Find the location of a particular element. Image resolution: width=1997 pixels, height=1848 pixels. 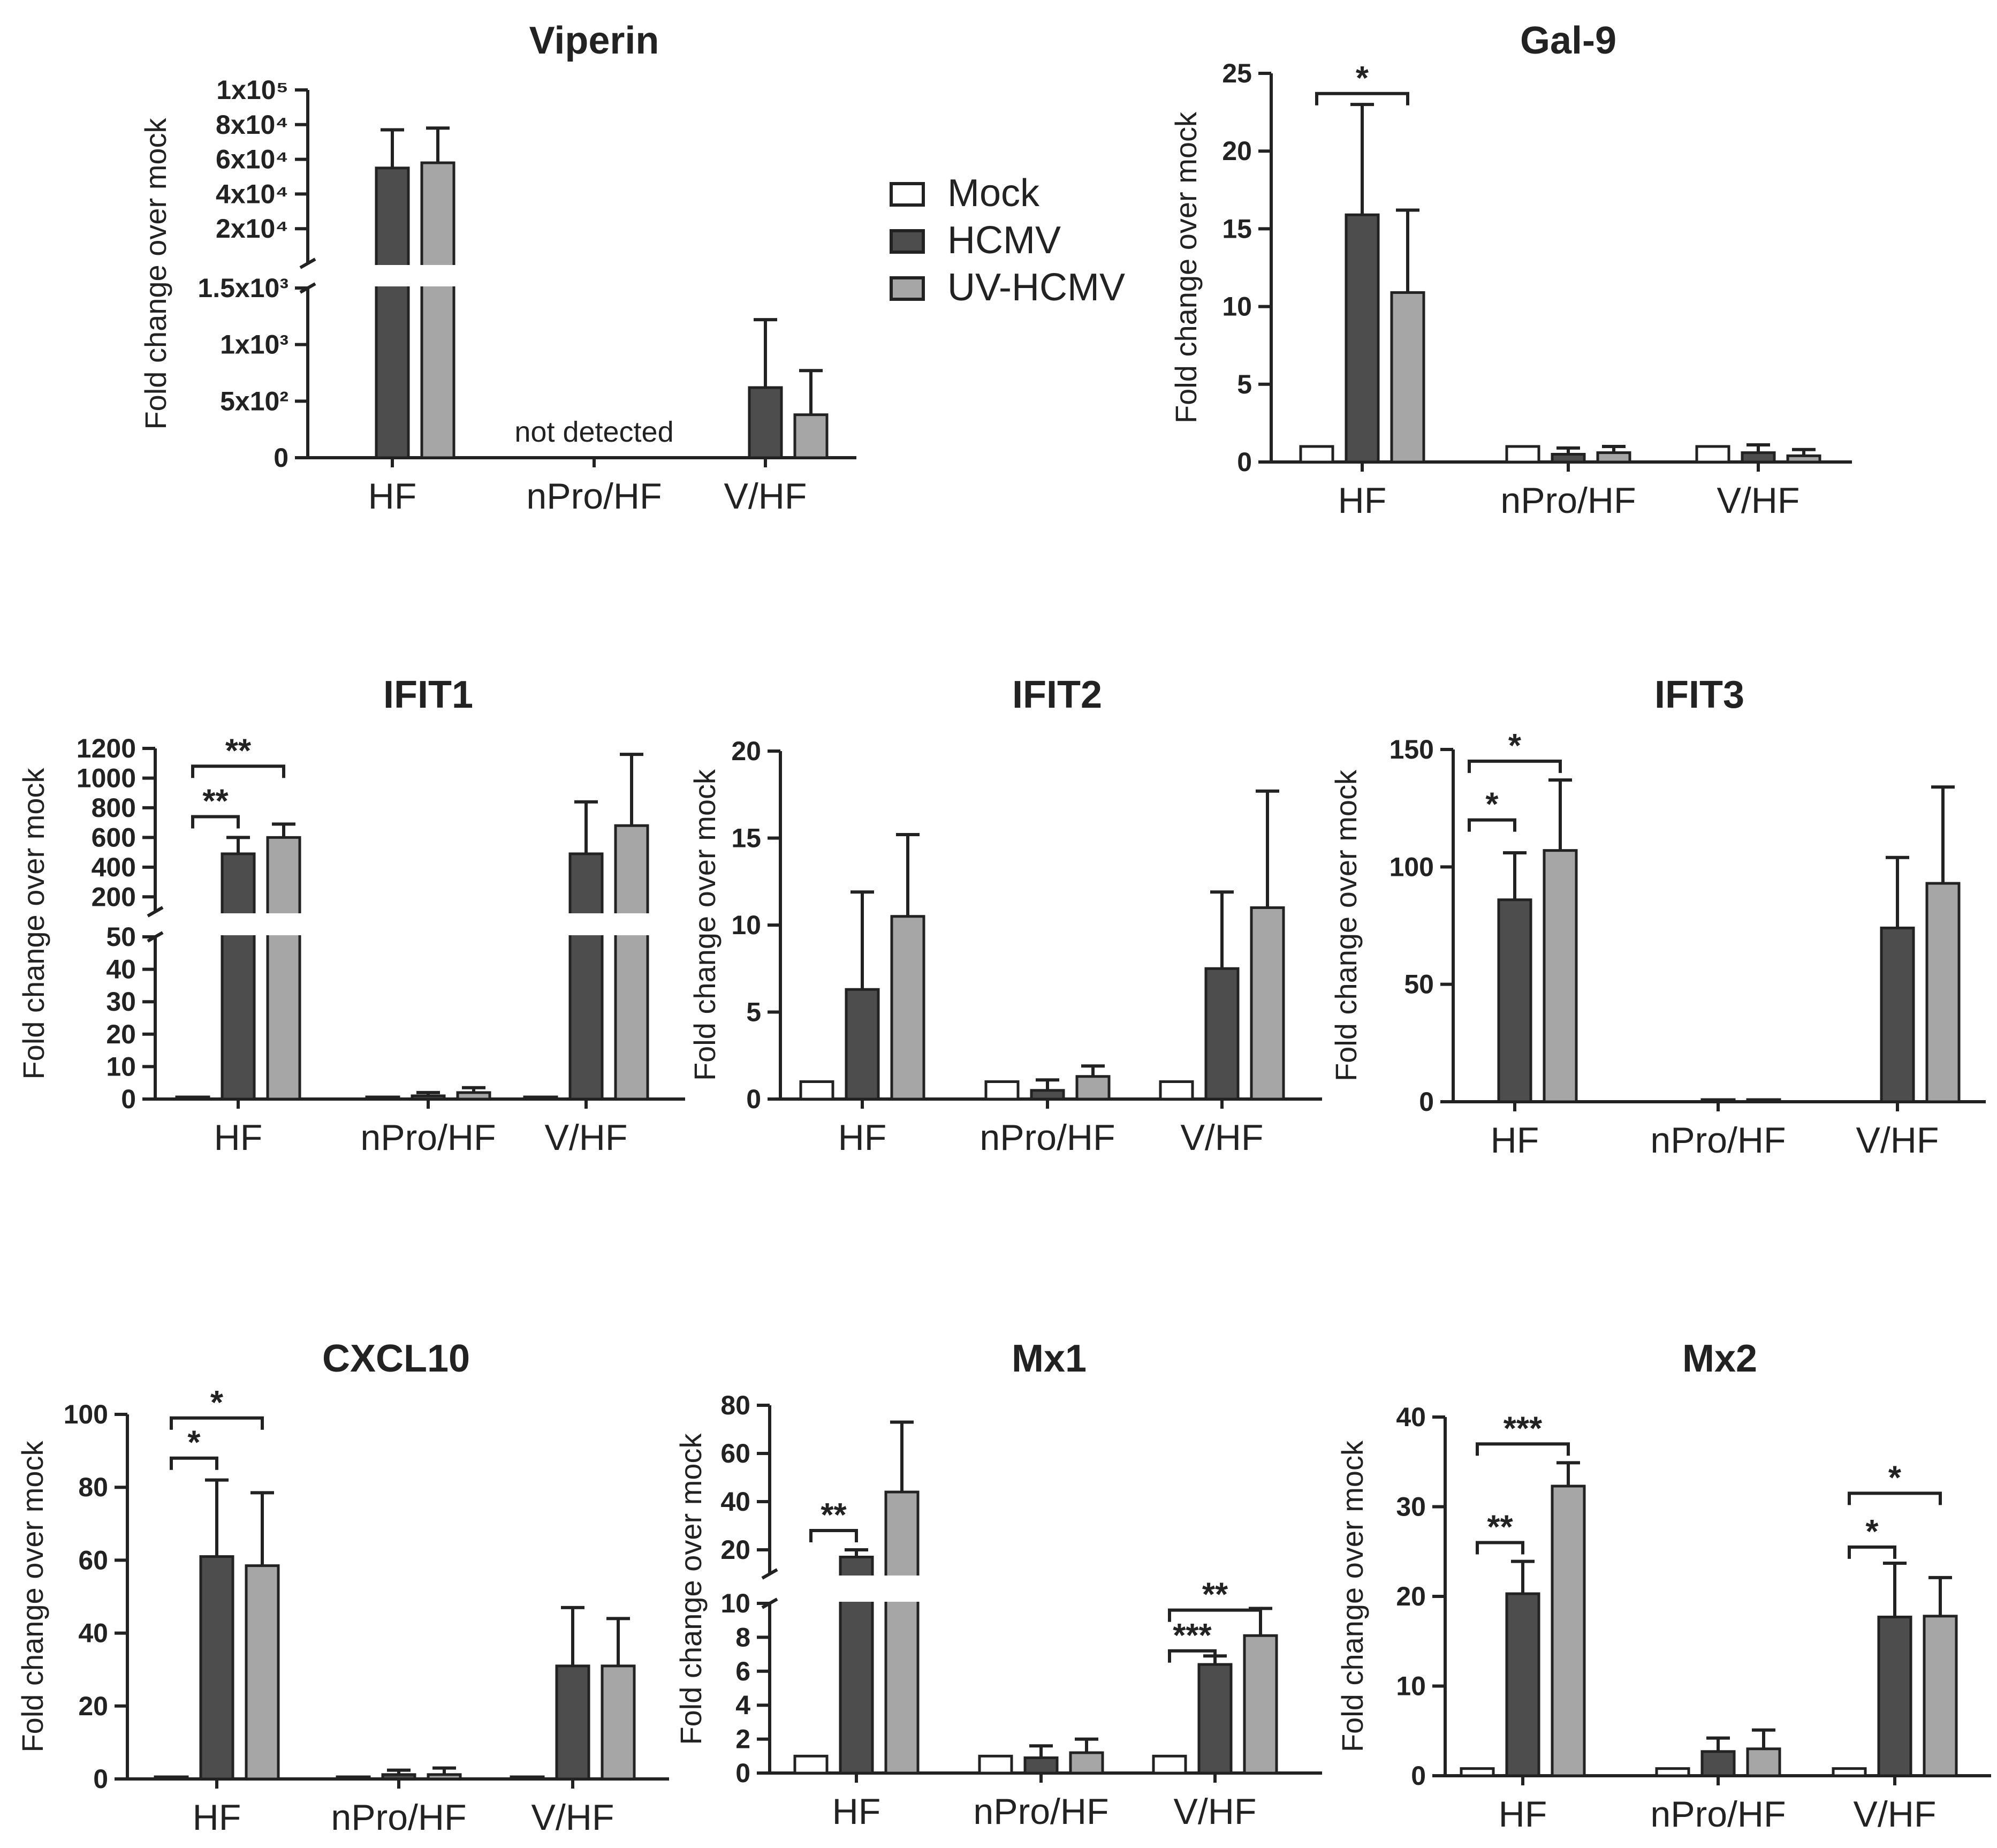

cxcl10-x-tick-label: nPro/HF is located at coordinates (399, 1818).